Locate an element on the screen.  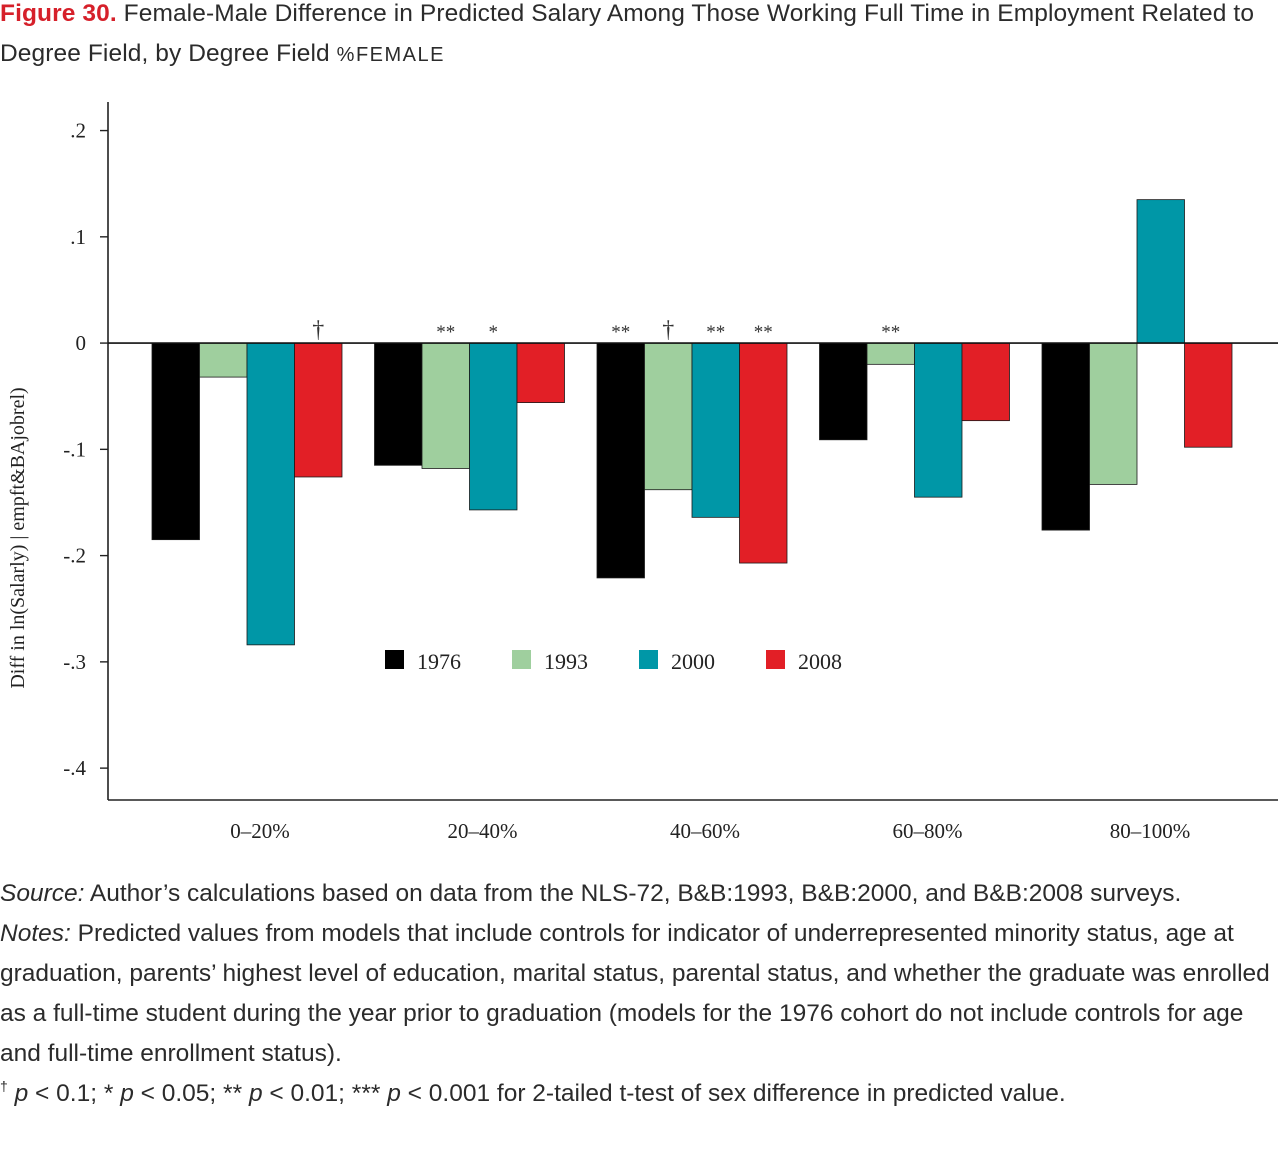
y-tick-label: 0 is located at coordinates (81, 343).